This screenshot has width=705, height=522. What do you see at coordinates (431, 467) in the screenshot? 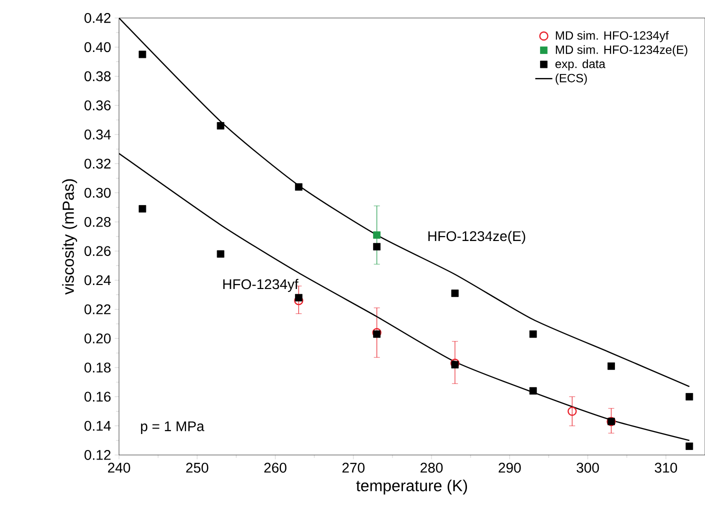
I see `x-tick-label: 280` at bounding box center [431, 467].